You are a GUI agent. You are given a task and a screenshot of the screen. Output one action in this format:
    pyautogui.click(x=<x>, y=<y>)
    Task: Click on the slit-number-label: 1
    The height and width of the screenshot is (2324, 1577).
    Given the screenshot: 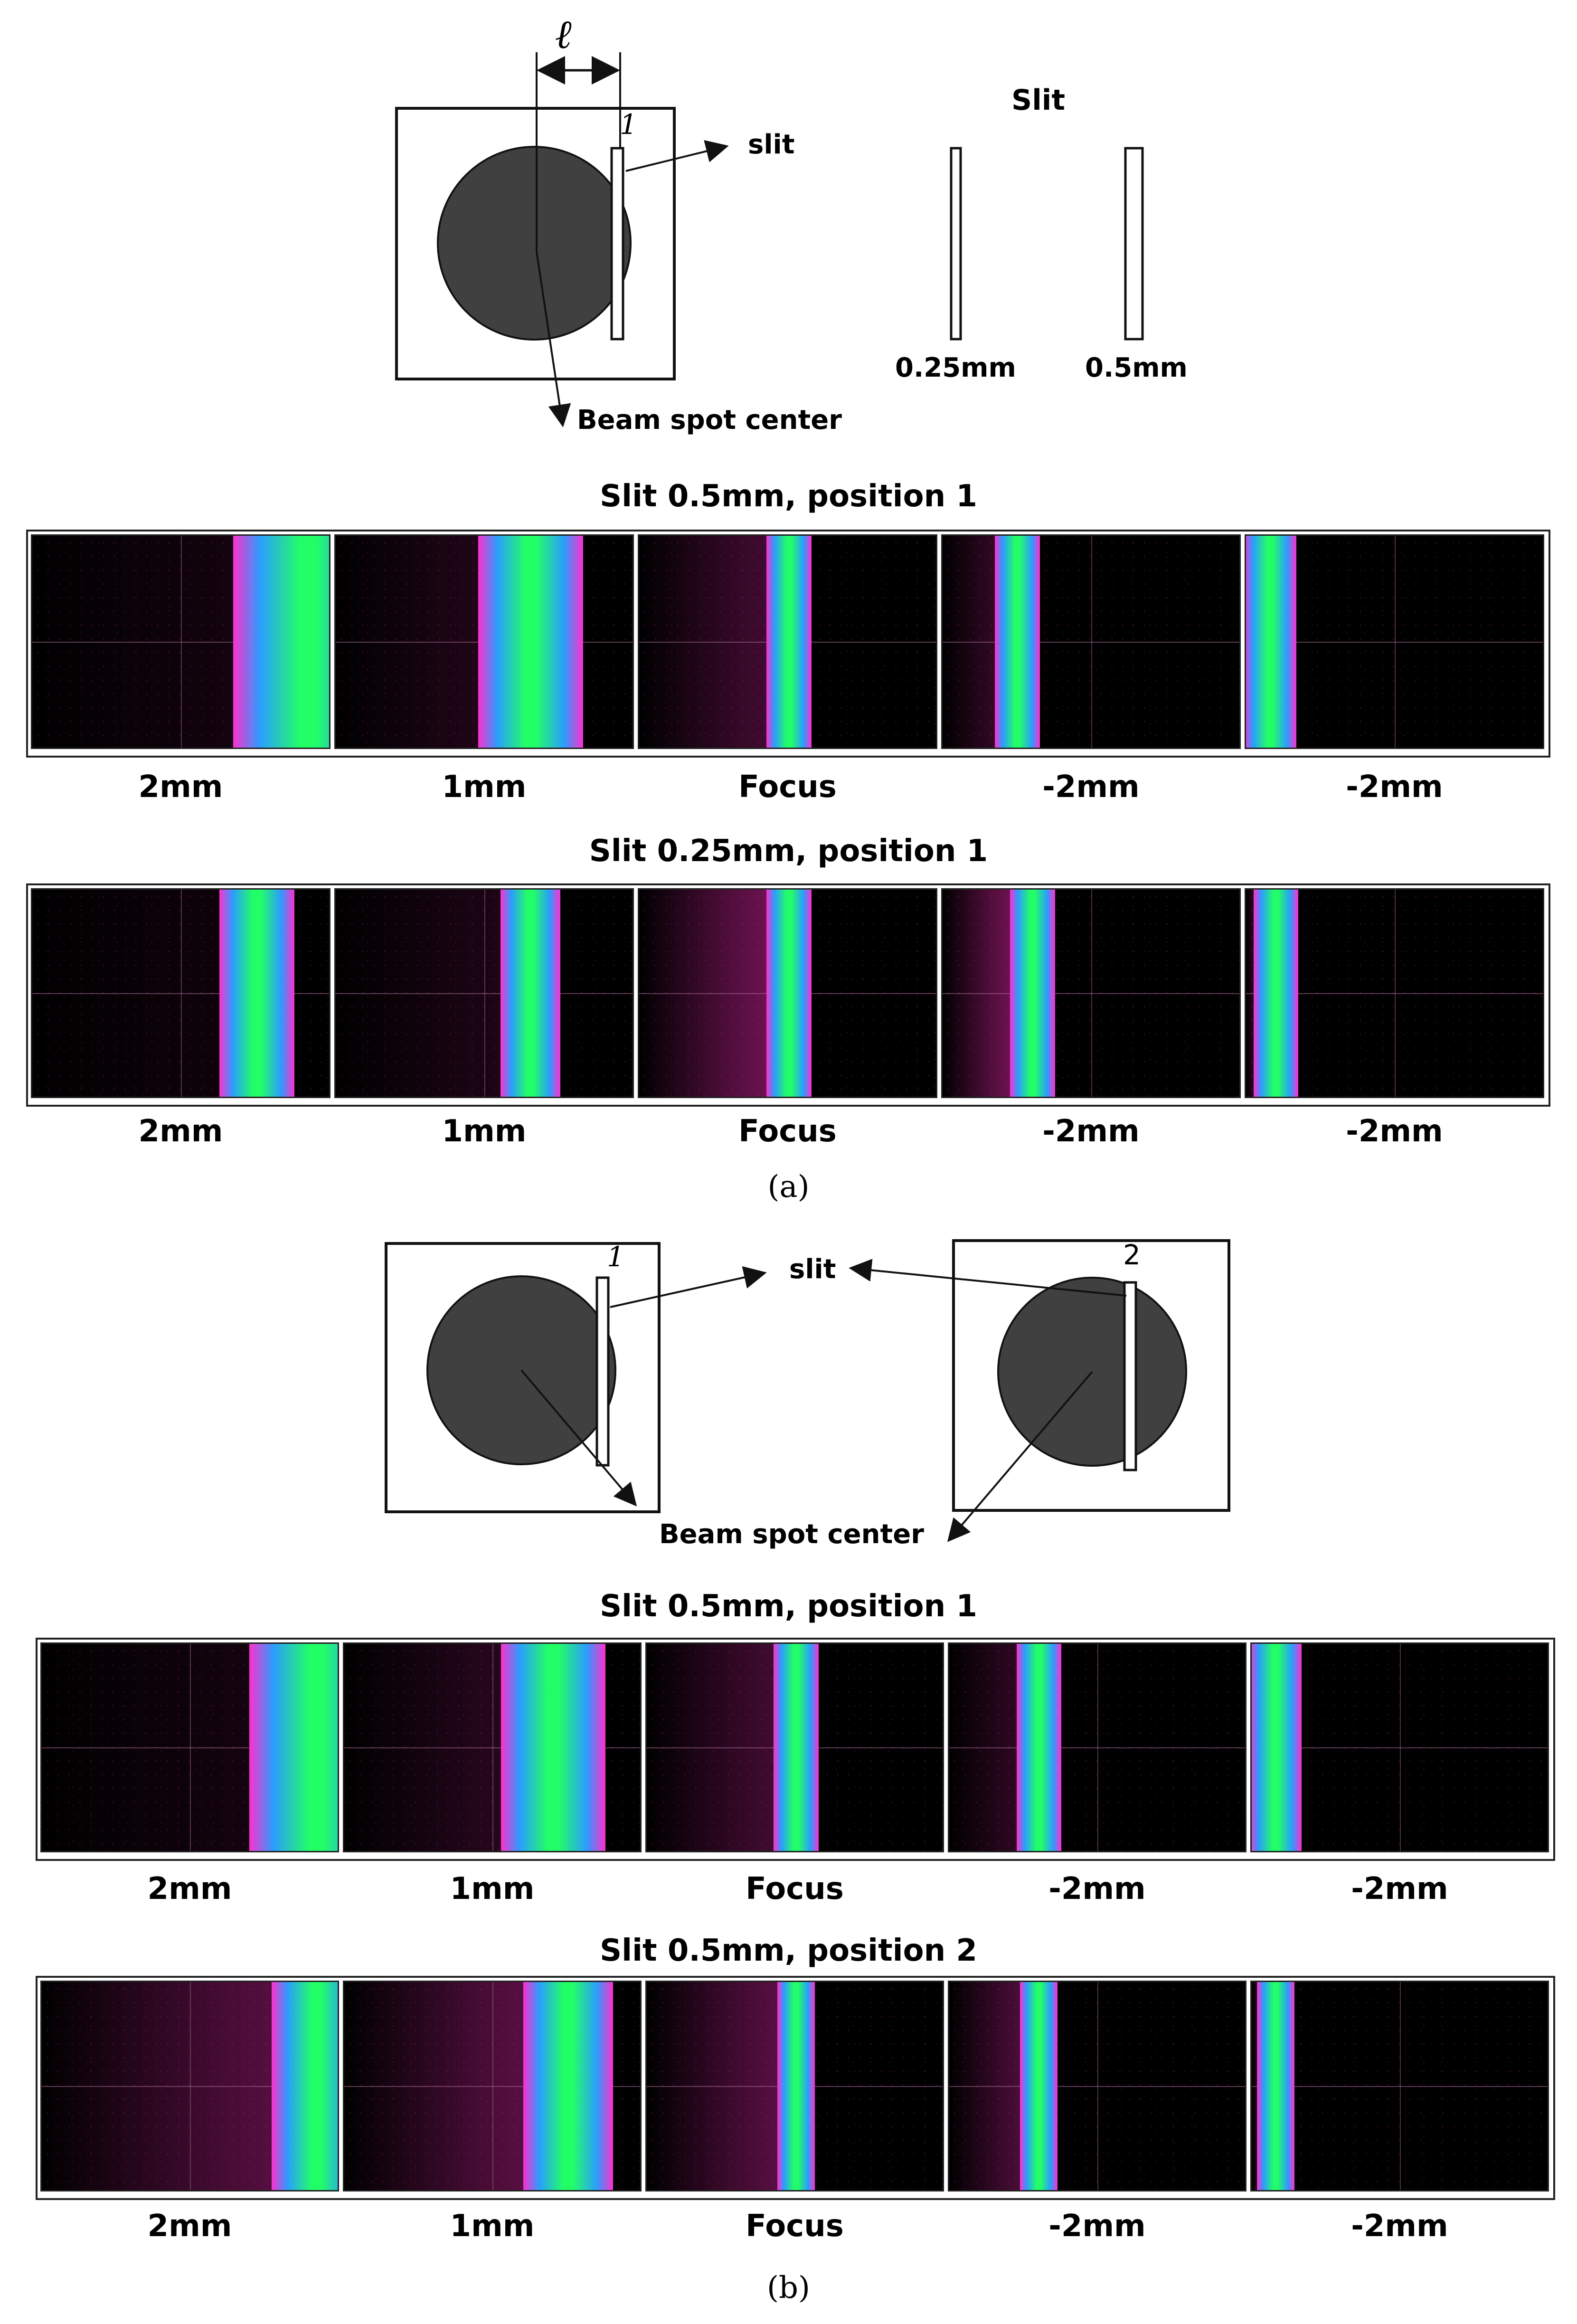 What is the action you would take?
    pyautogui.click(x=628, y=124)
    